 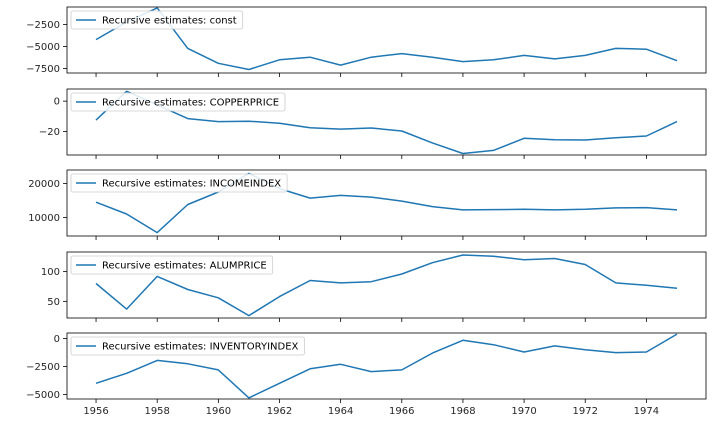 I want to click on x-tick-label: 1966, so click(x=401, y=411).